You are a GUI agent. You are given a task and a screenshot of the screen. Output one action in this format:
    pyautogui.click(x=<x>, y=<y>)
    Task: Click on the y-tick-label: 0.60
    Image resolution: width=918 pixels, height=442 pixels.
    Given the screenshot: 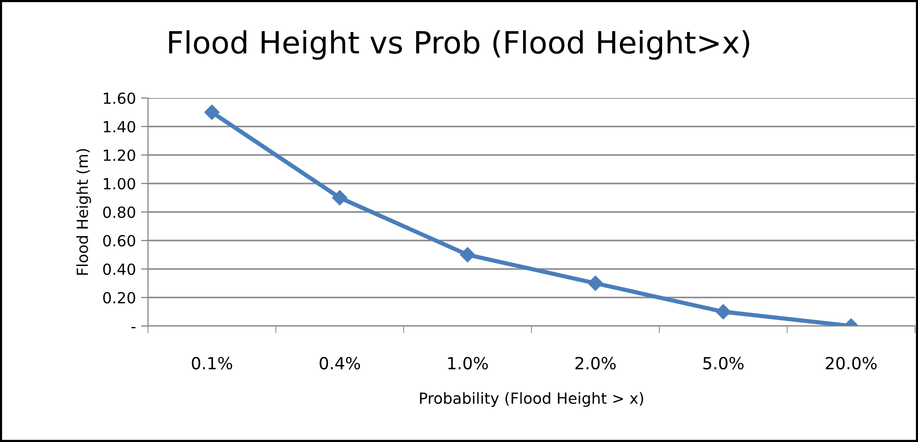 What is the action you would take?
    pyautogui.click(x=119, y=240)
    